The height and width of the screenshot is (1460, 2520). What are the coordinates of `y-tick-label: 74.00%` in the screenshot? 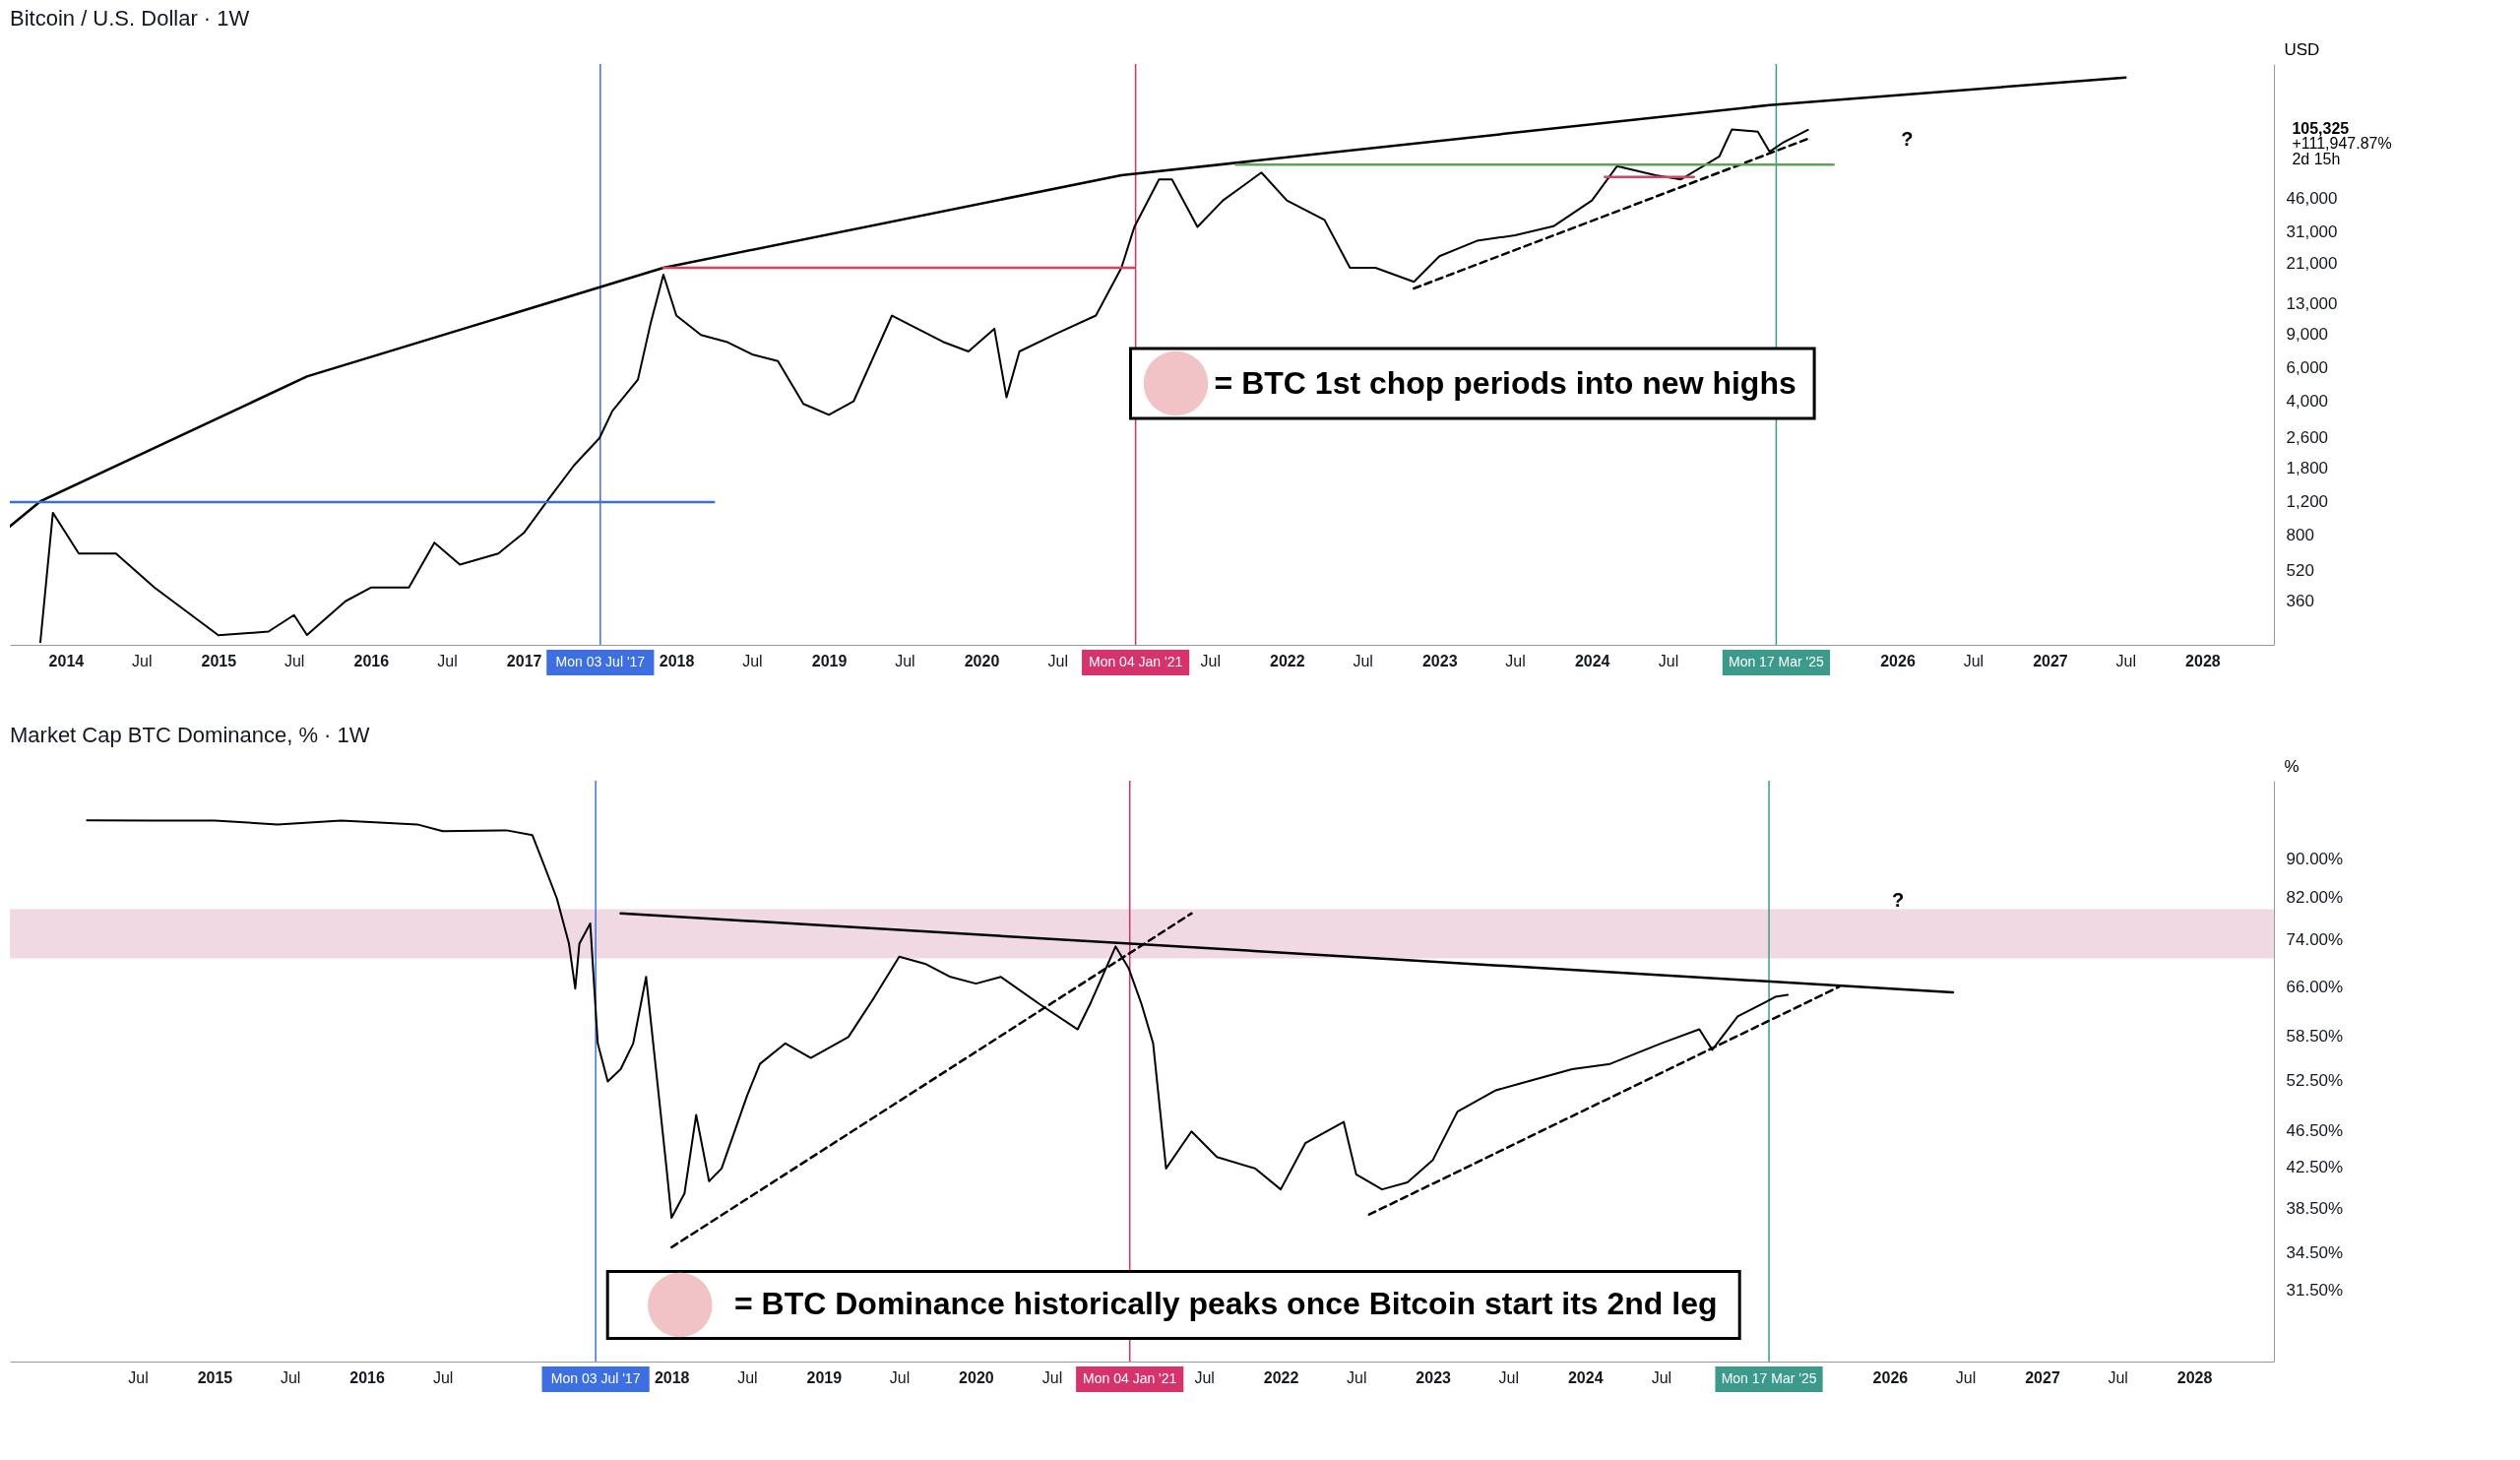 It's located at (2315, 940).